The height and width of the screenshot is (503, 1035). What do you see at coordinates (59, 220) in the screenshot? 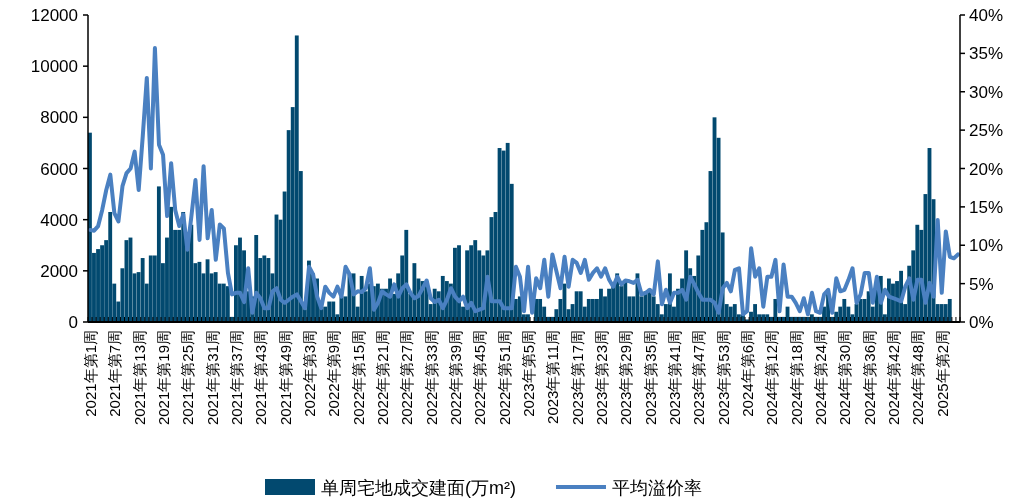
I see `y-tick-label: 4000` at bounding box center [59, 220].